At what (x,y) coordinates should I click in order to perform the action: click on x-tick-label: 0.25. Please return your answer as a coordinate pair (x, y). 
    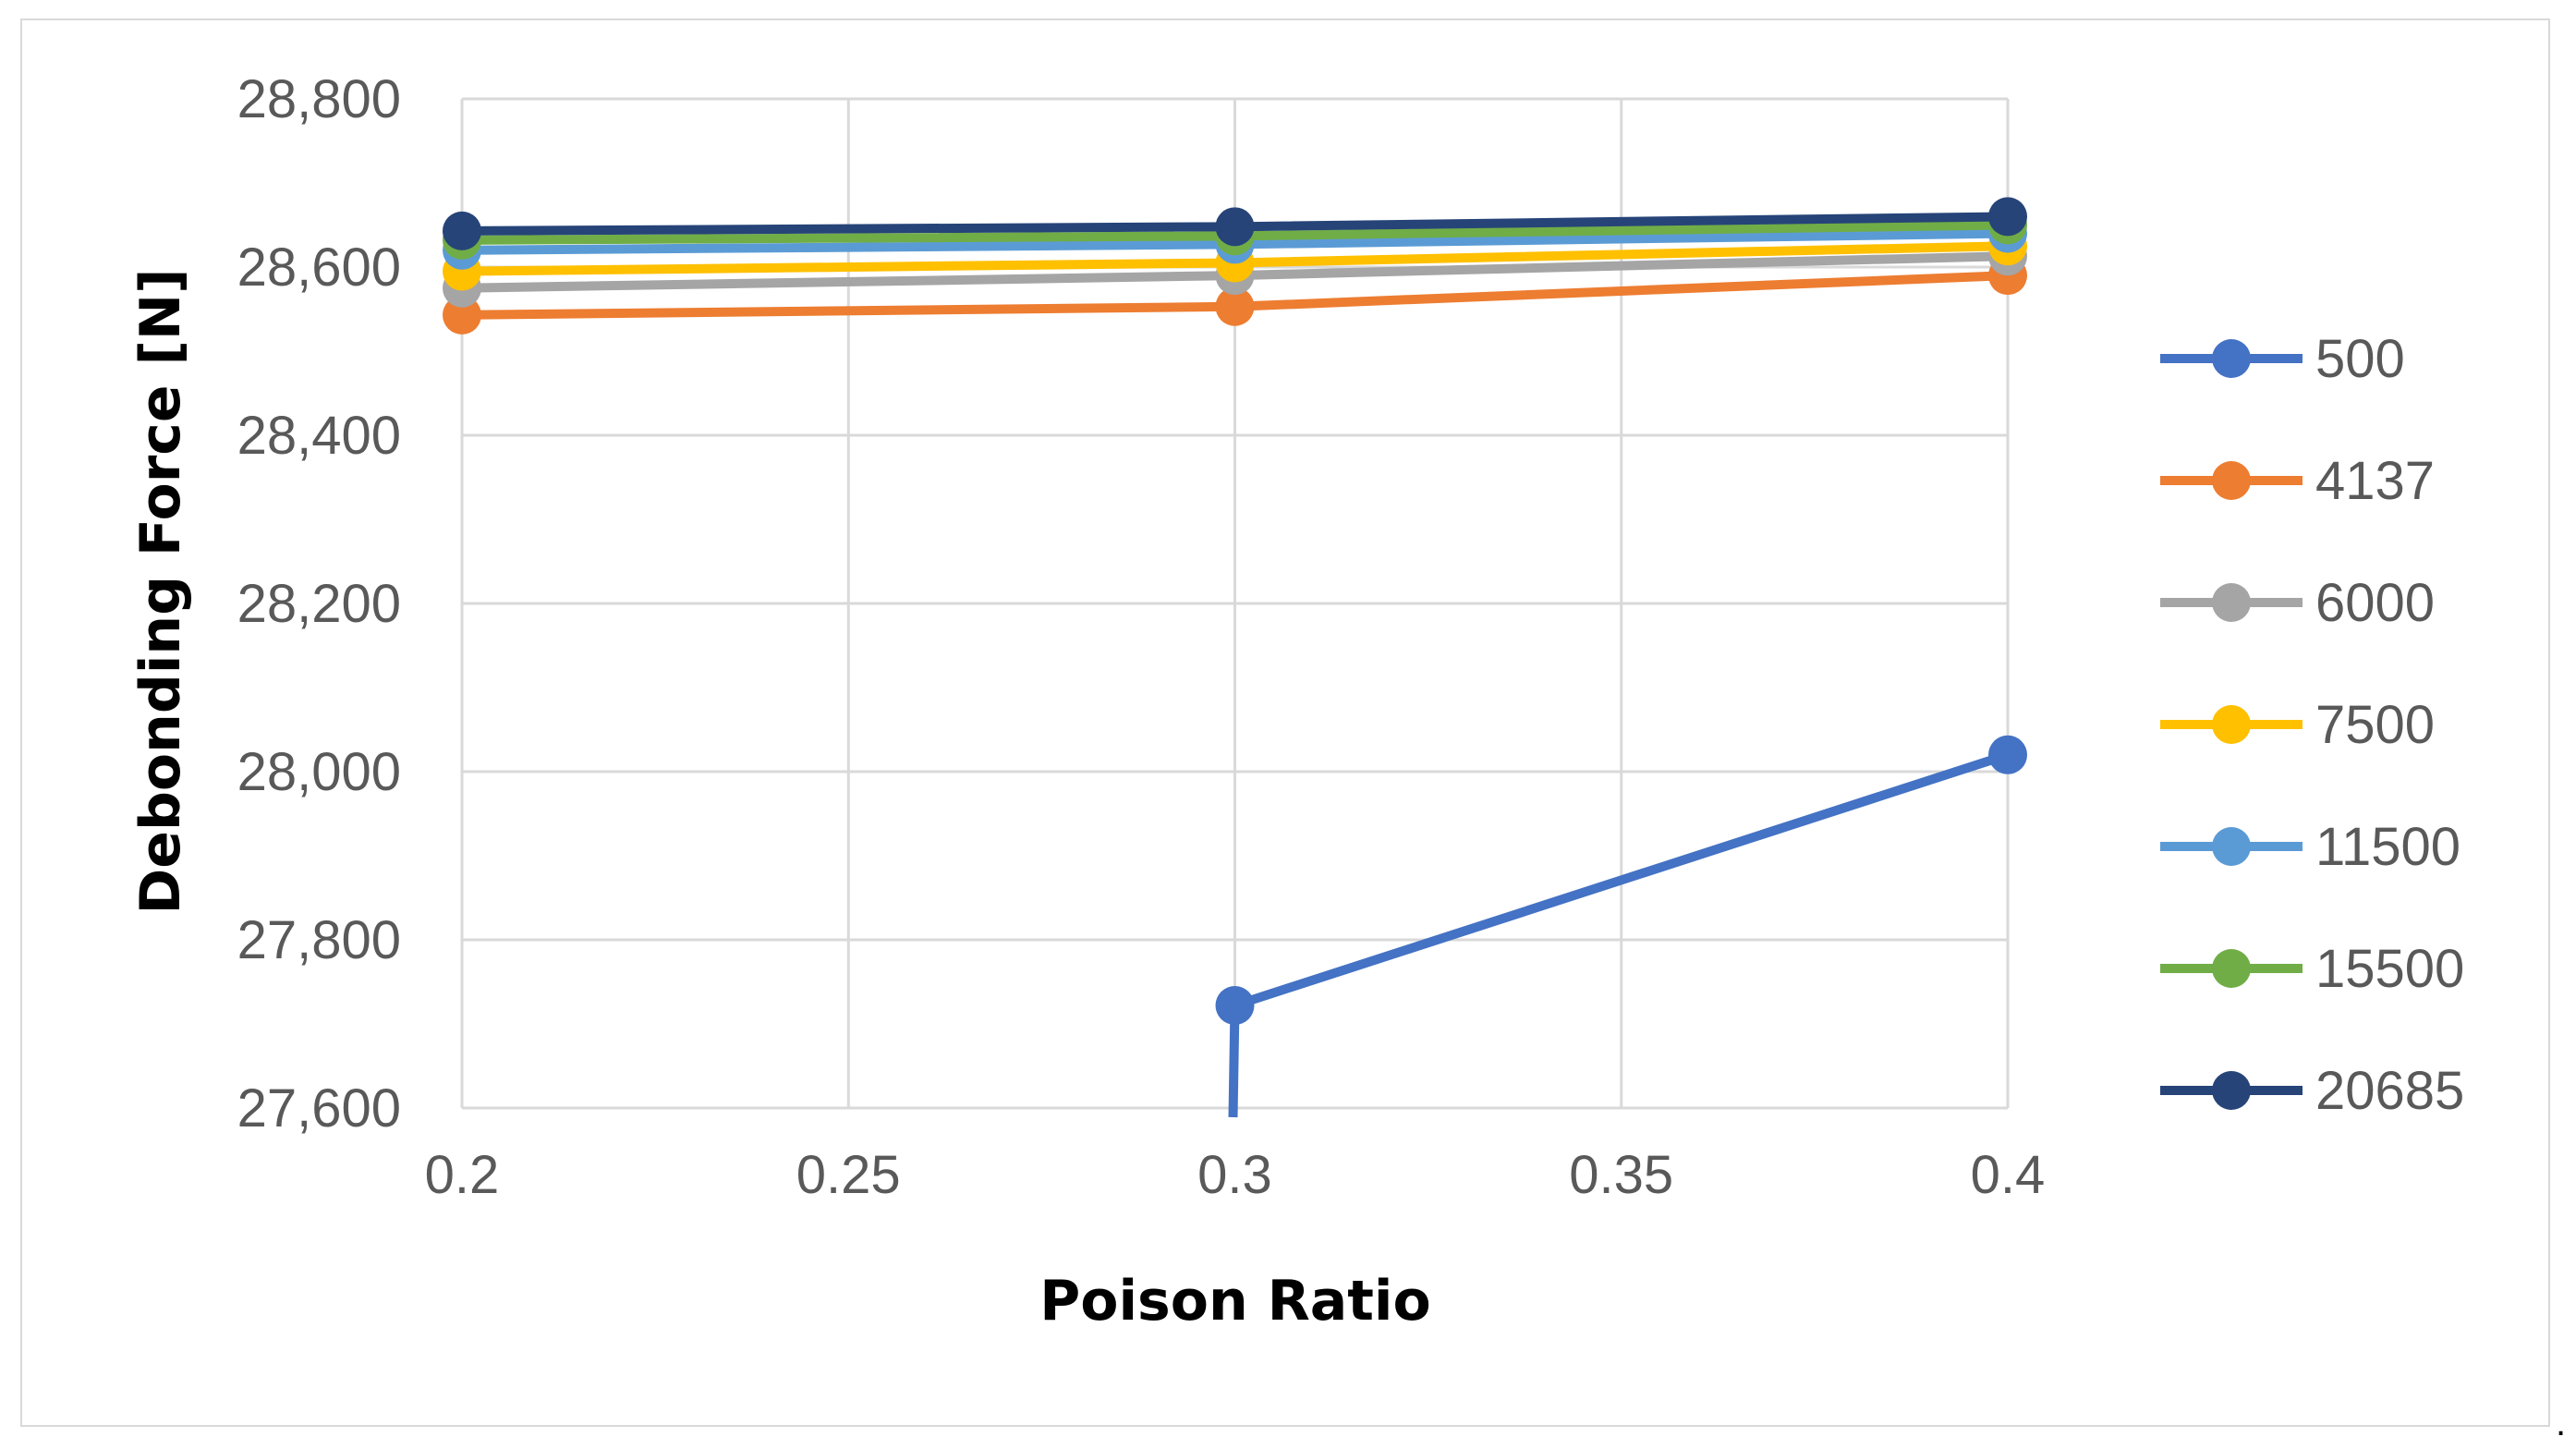
    Looking at the image, I should click on (848, 1175).